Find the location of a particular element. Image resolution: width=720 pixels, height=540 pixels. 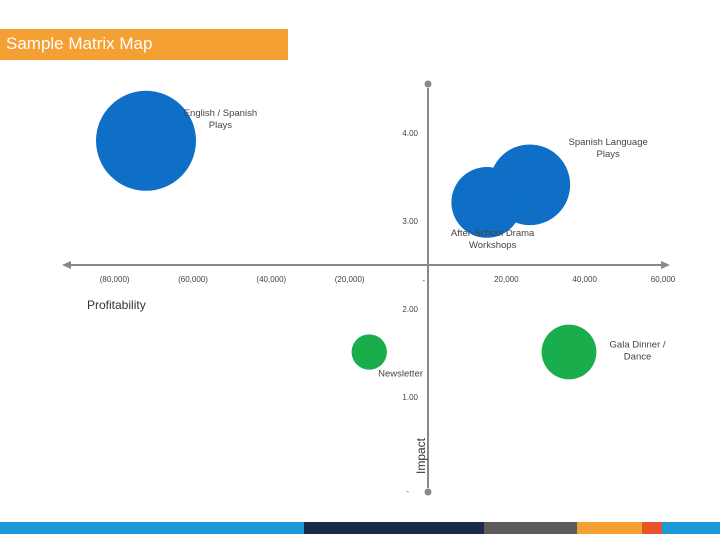

x-tick-label: 20,000 is located at coordinates (506, 279).